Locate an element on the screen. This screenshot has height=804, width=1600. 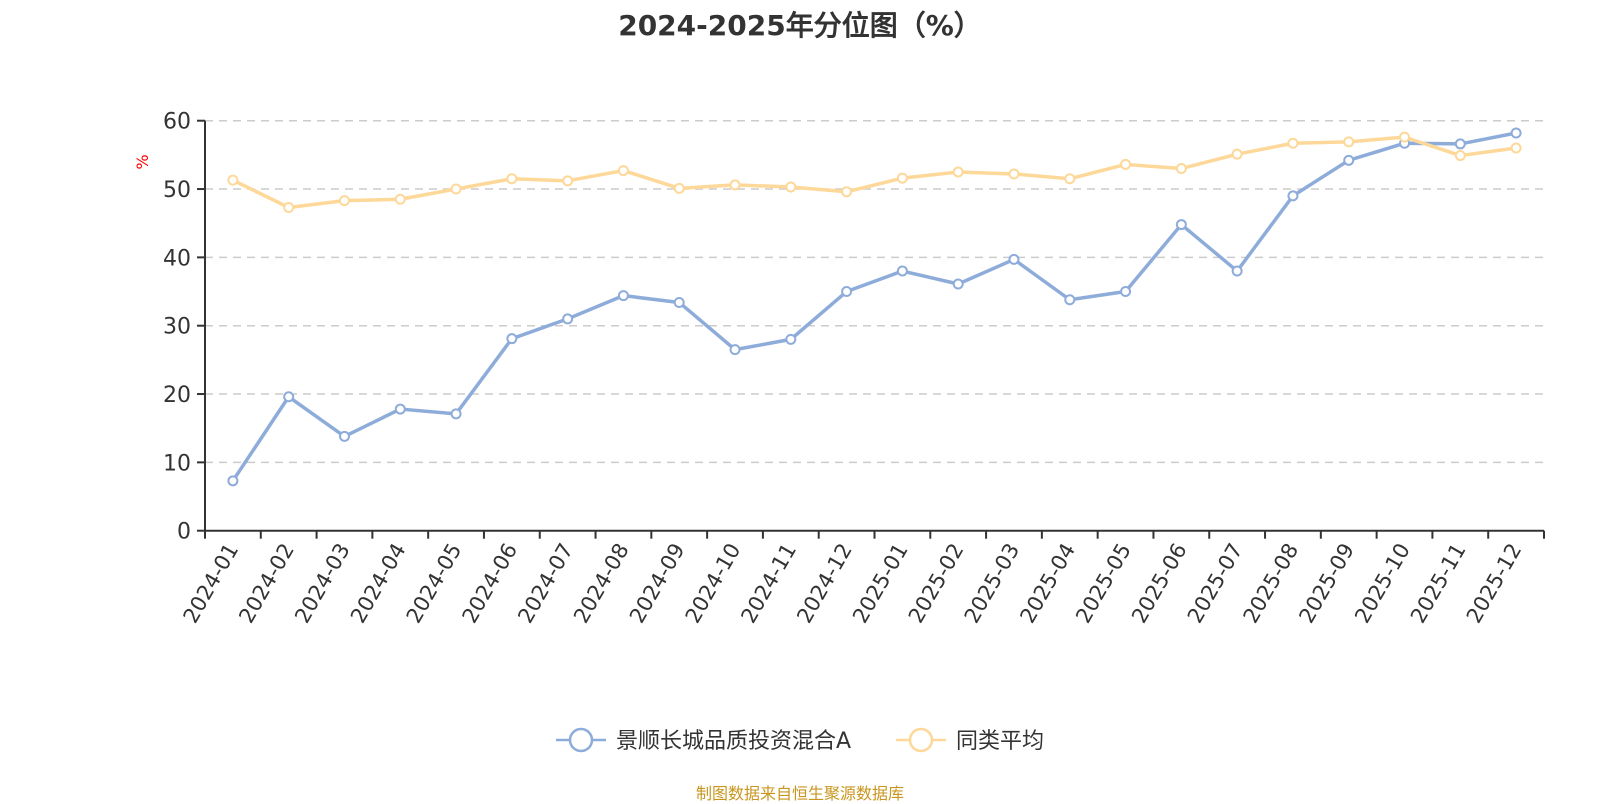
legend-label: 景顺长城品质投资混合A is located at coordinates (733, 741).